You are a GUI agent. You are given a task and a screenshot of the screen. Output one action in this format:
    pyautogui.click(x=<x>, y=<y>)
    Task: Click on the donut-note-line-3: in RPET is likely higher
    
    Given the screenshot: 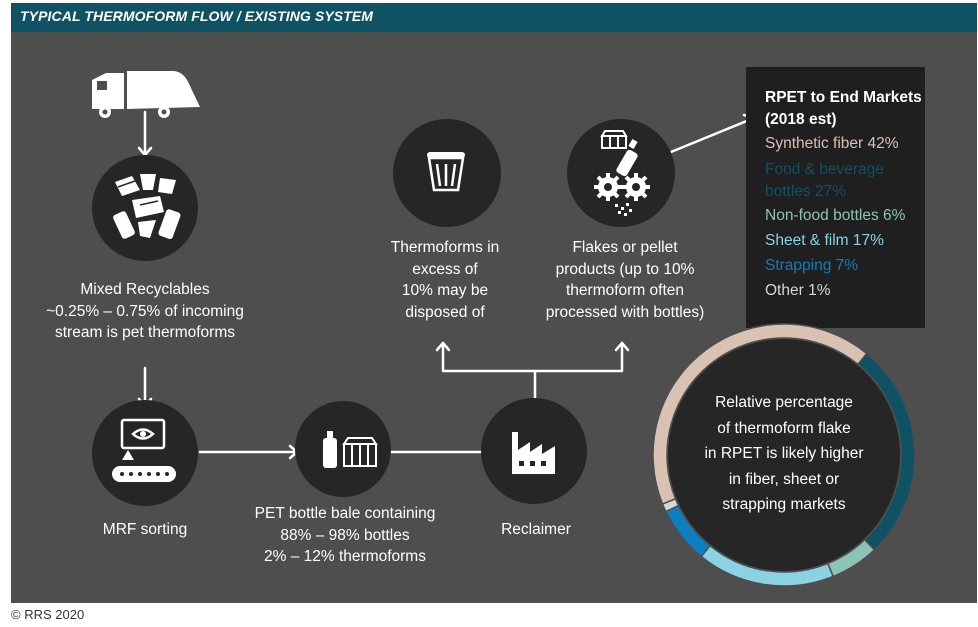 What is the action you would take?
    pyautogui.click(x=784, y=453)
    